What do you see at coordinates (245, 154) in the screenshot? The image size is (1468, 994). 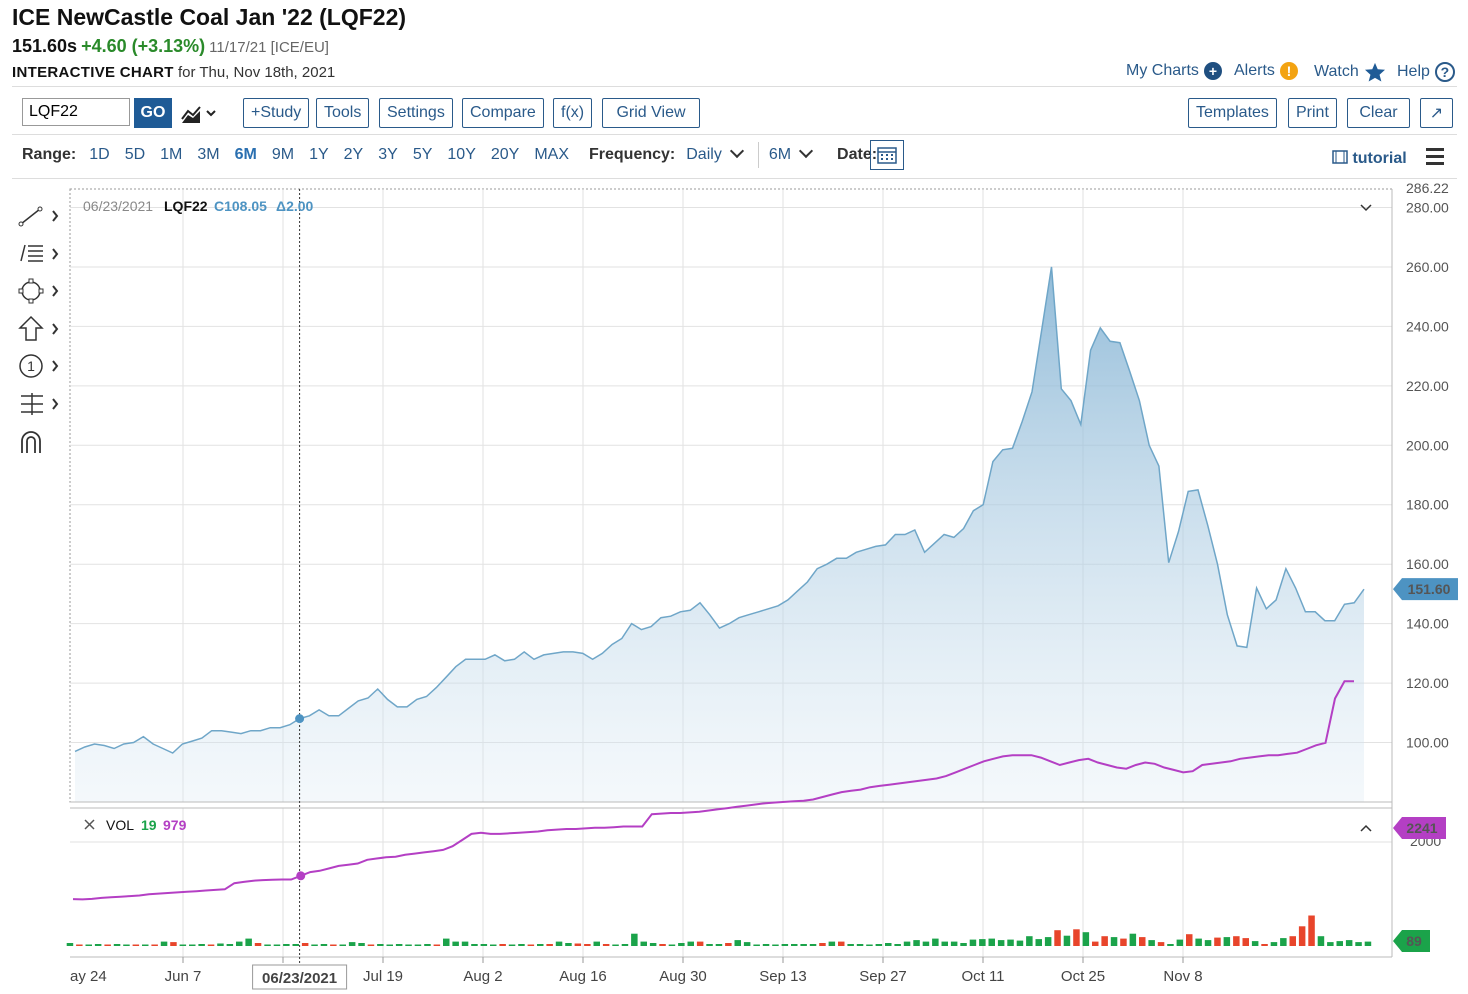 I see `range-6m: 6M` at bounding box center [245, 154].